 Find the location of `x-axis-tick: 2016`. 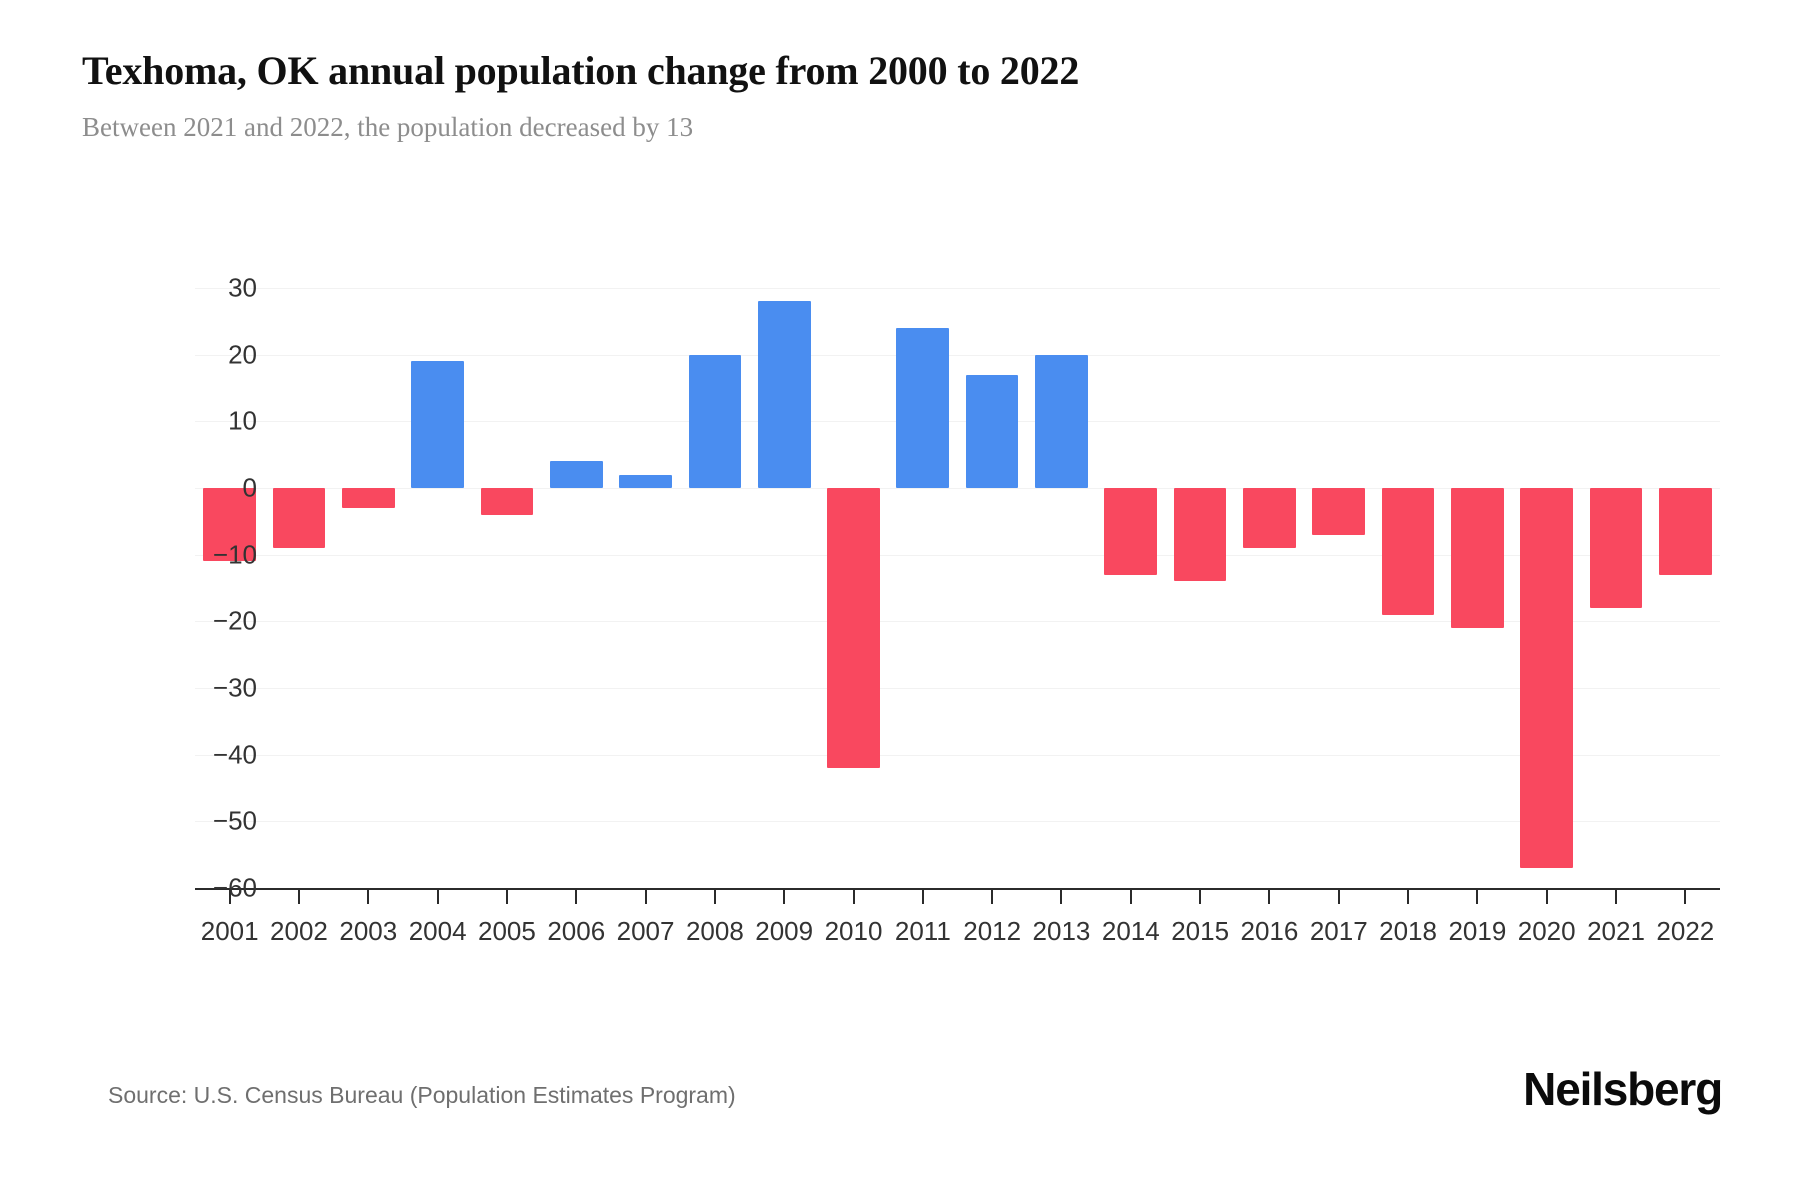

x-axis-tick: 2016 is located at coordinates (1269, 937).